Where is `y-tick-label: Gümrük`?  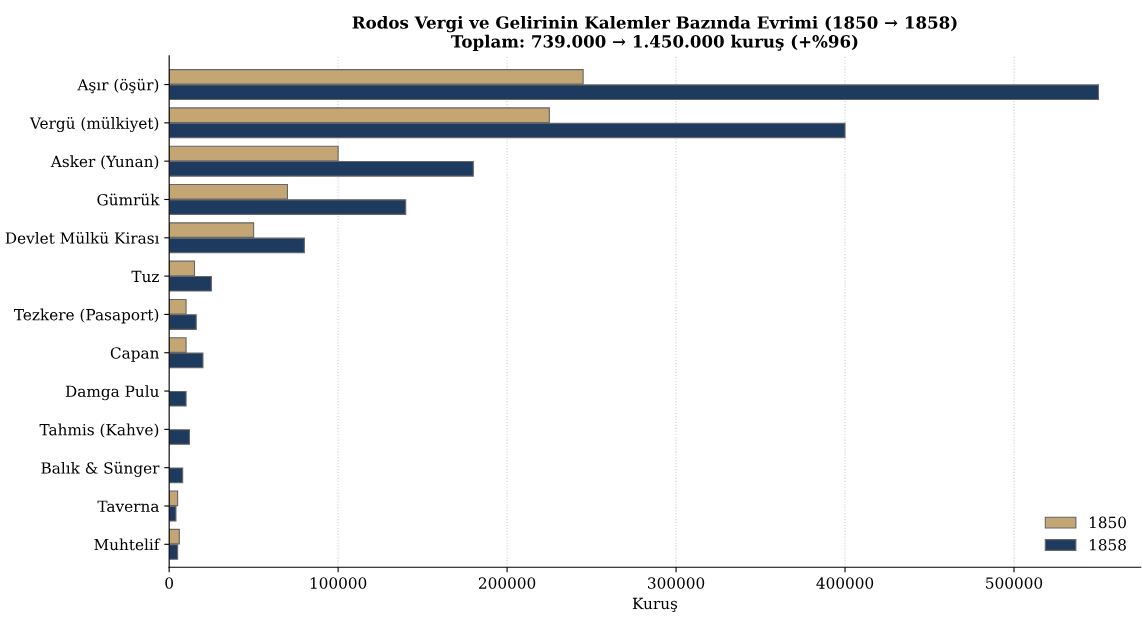 y-tick-label: Gümrük is located at coordinates (128, 199).